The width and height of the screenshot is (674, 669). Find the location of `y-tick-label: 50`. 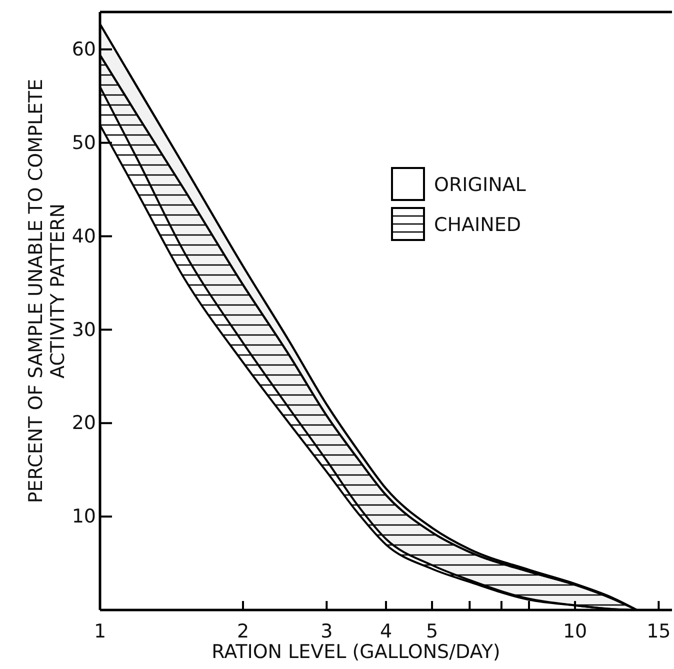

y-tick-label: 50 is located at coordinates (84, 143).